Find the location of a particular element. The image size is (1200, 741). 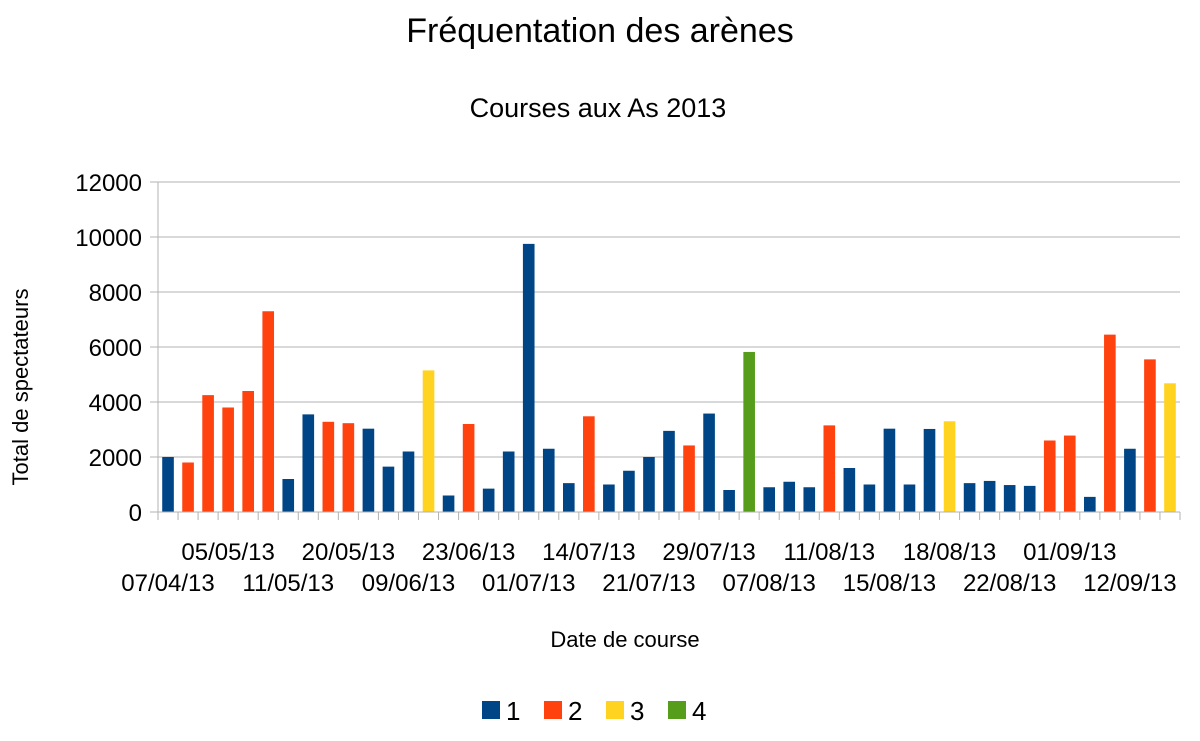

y-tick-label: 8000 is located at coordinates (115, 293).